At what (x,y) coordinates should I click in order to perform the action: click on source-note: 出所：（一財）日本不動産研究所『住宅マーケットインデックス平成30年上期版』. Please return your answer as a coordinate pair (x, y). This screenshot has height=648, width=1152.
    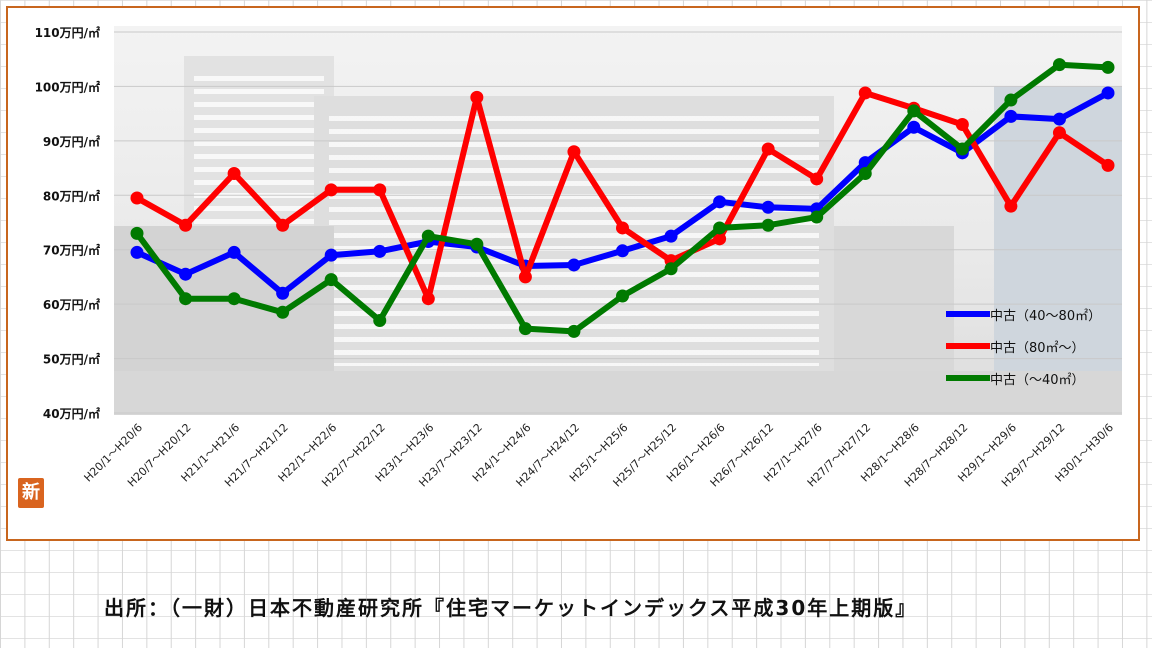
    Looking at the image, I should click on (511, 608).